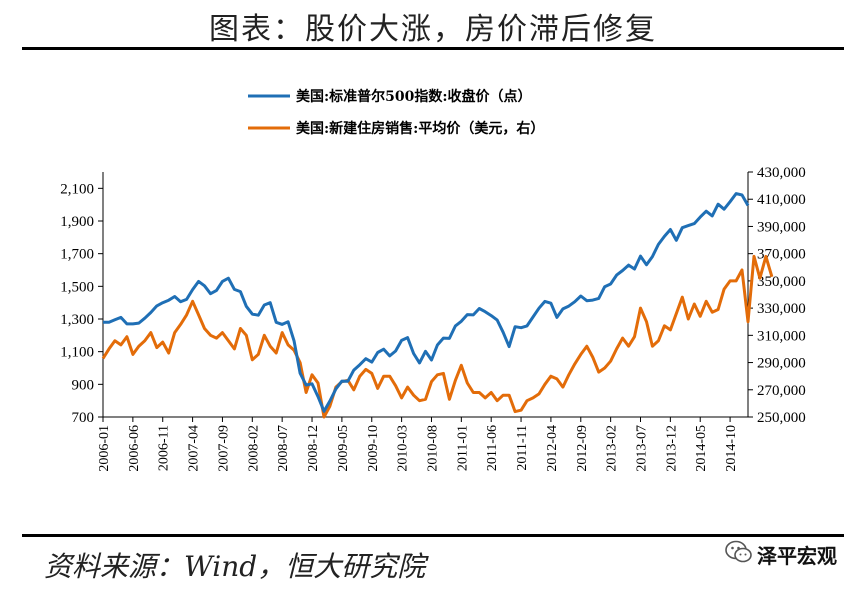 The image size is (866, 589). Describe the element at coordinates (781, 336) in the screenshot. I see `y-right-tick-label: 310,000` at that location.